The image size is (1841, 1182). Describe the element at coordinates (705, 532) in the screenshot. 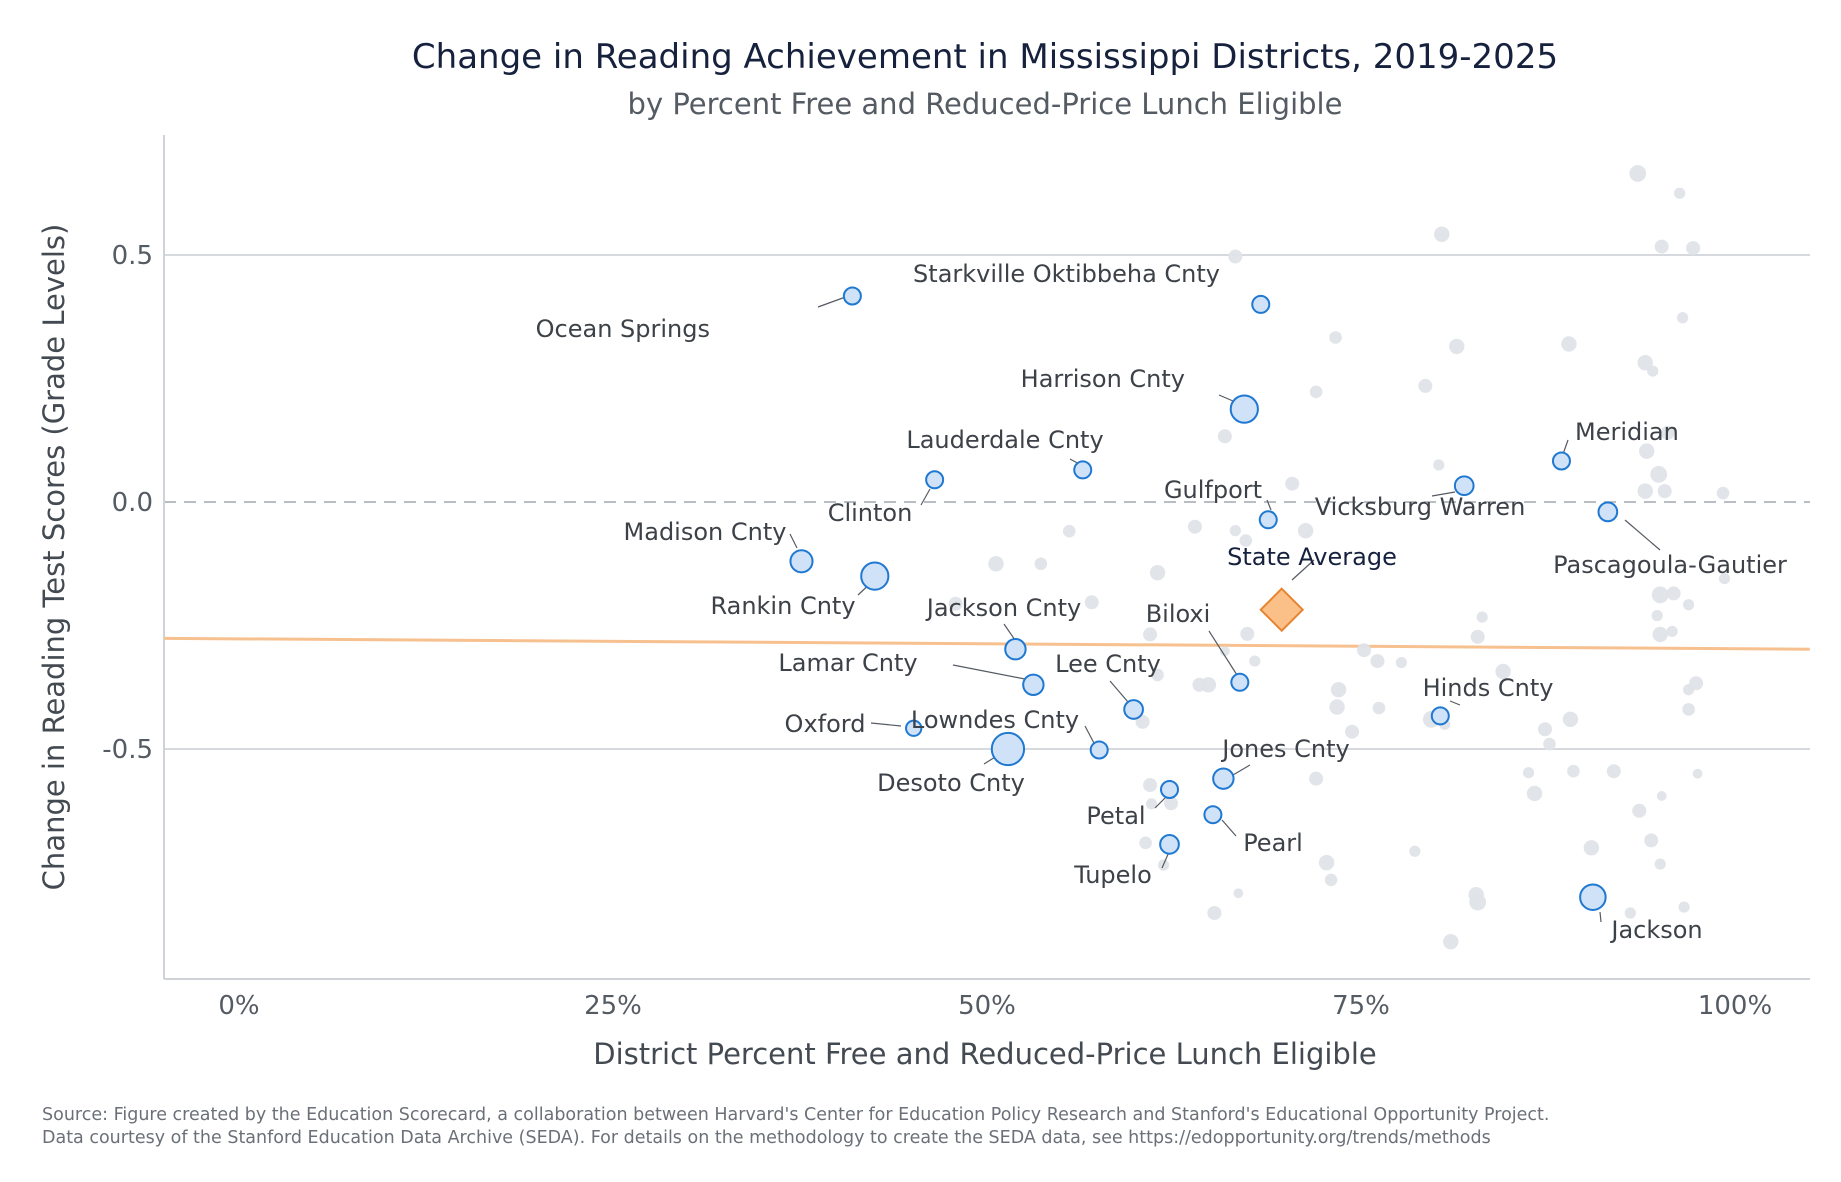

I see `district-label: Madison Cnty` at that location.